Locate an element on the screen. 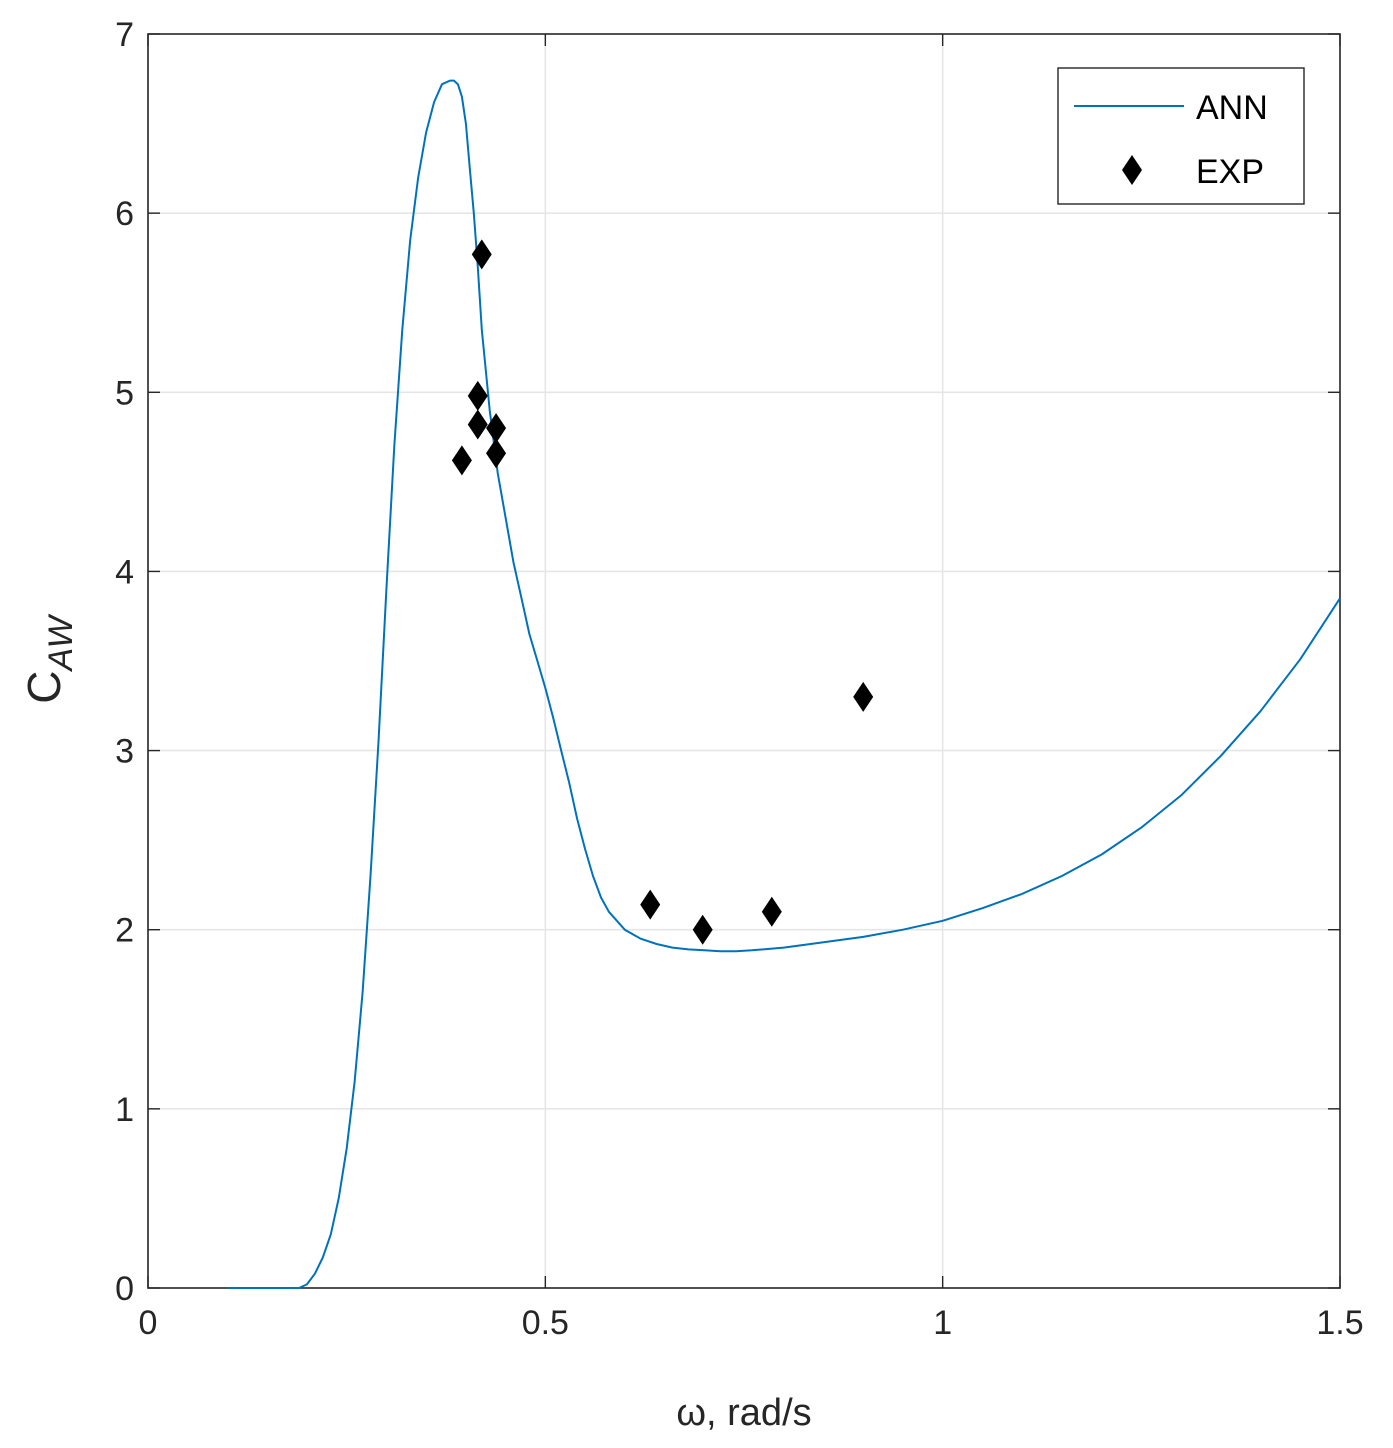 The width and height of the screenshot is (1393, 1448). y-tick-label: 2 is located at coordinates (124, 931).